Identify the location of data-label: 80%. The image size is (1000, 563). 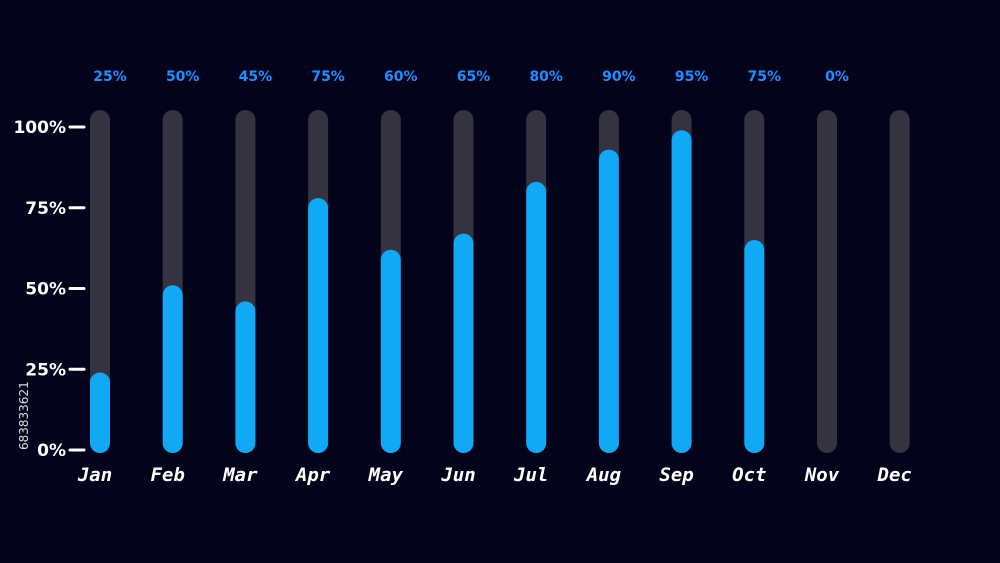
(546, 77).